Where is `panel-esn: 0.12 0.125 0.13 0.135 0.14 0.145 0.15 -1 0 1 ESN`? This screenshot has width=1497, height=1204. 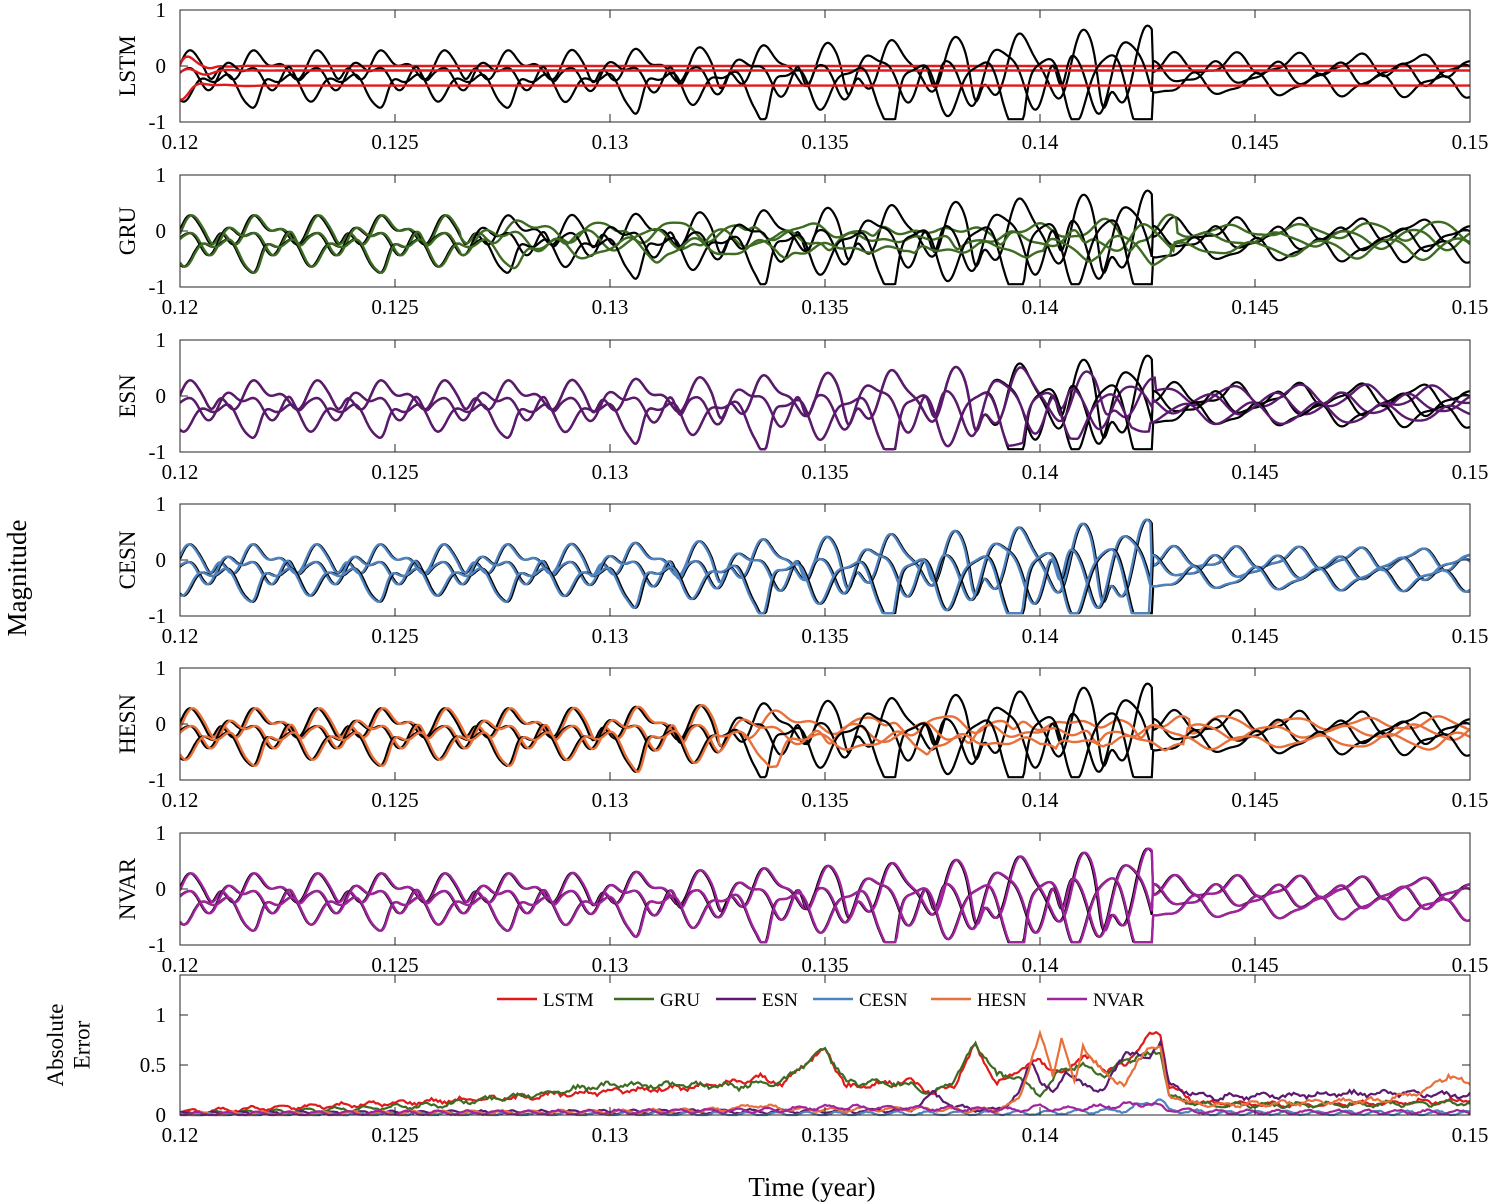 panel-esn: 0.12 0.125 0.13 0.135 0.14 0.145 0.15 -1 0 1 ESN is located at coordinates (801, 406).